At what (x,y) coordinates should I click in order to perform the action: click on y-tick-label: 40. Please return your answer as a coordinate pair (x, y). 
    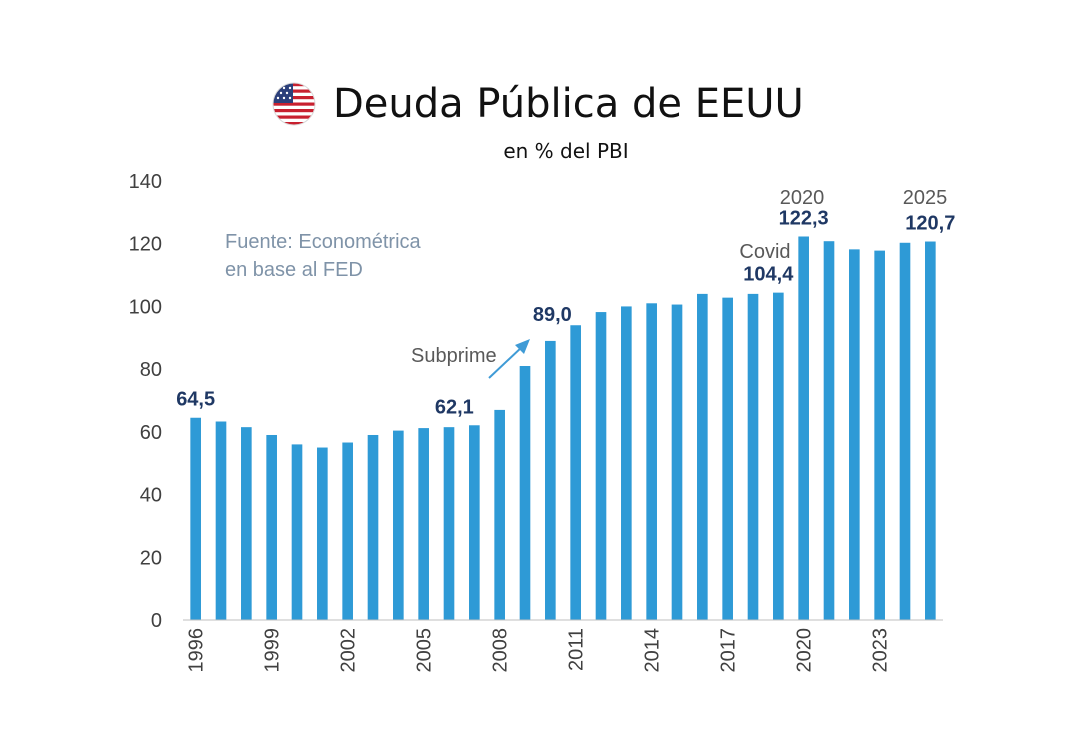
    Looking at the image, I should click on (151, 496).